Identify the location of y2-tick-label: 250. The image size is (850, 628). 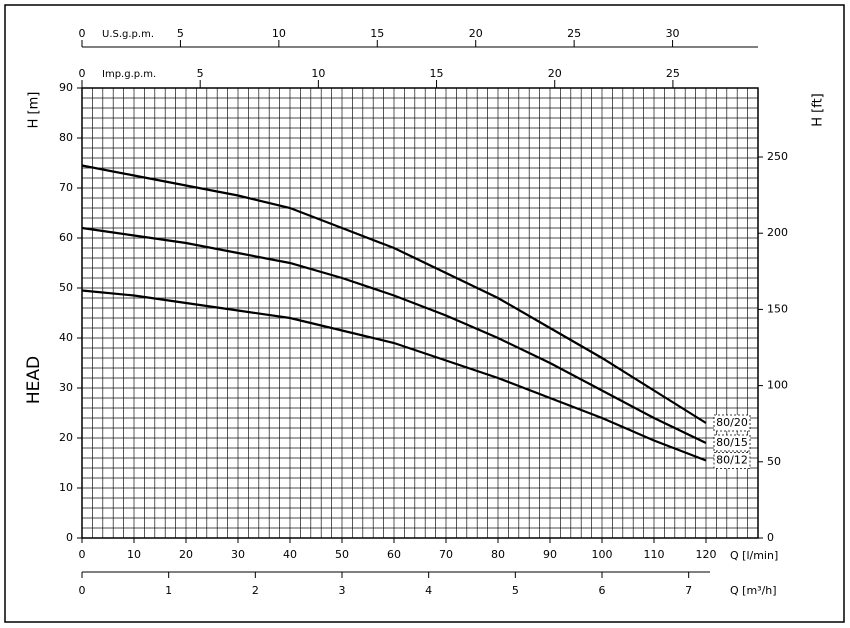
(777, 156).